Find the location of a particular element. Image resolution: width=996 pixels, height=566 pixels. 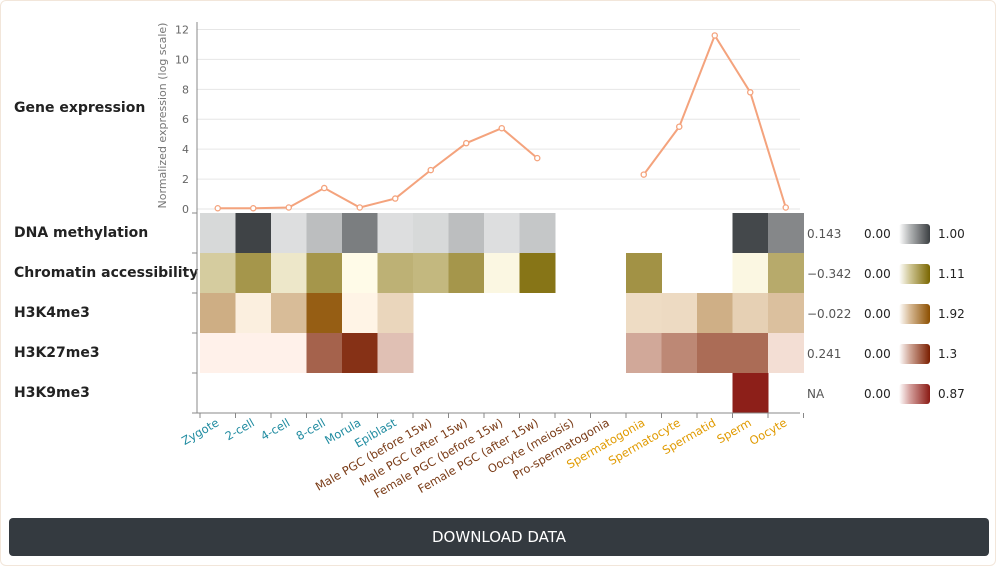

y-tick-label: 4 is located at coordinates (185, 149).